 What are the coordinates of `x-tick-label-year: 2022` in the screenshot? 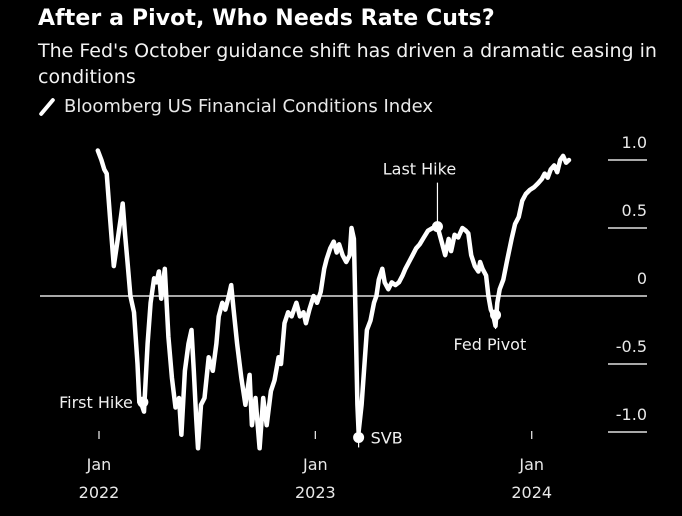 It's located at (99, 492).